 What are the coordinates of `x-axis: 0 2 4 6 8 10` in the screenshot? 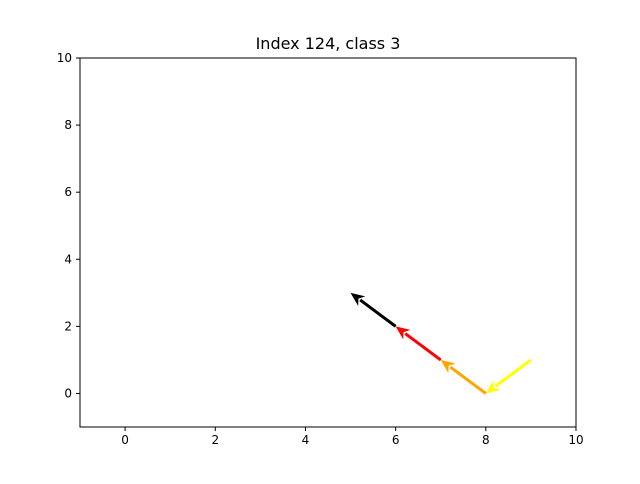 It's located at (352, 437).